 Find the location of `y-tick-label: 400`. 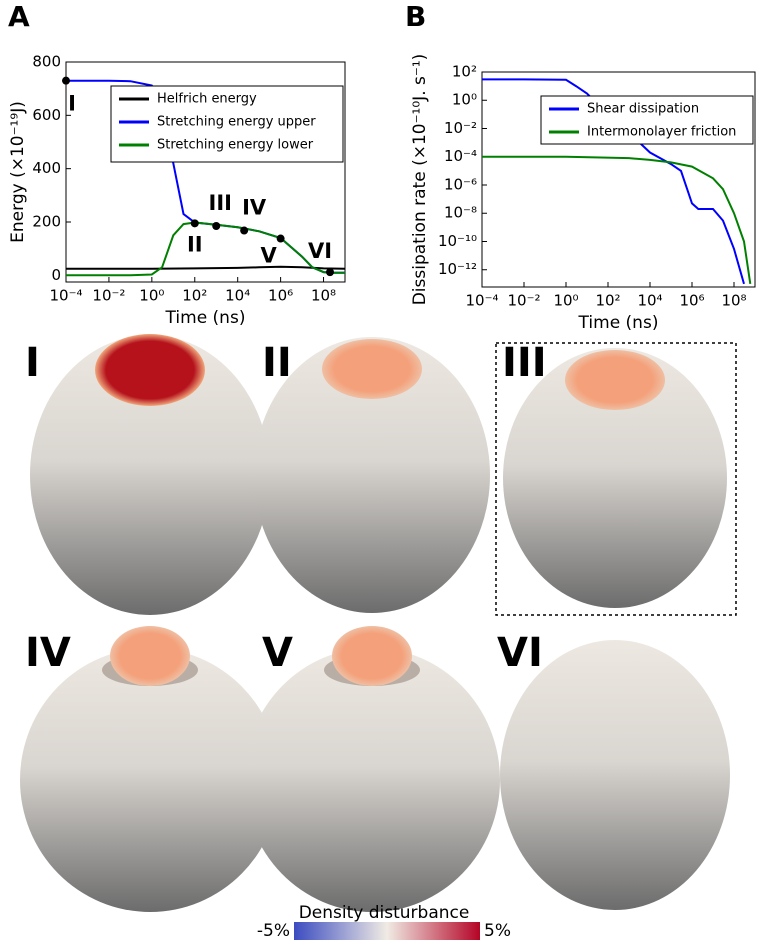

y-tick-label: 400 is located at coordinates (46, 168).